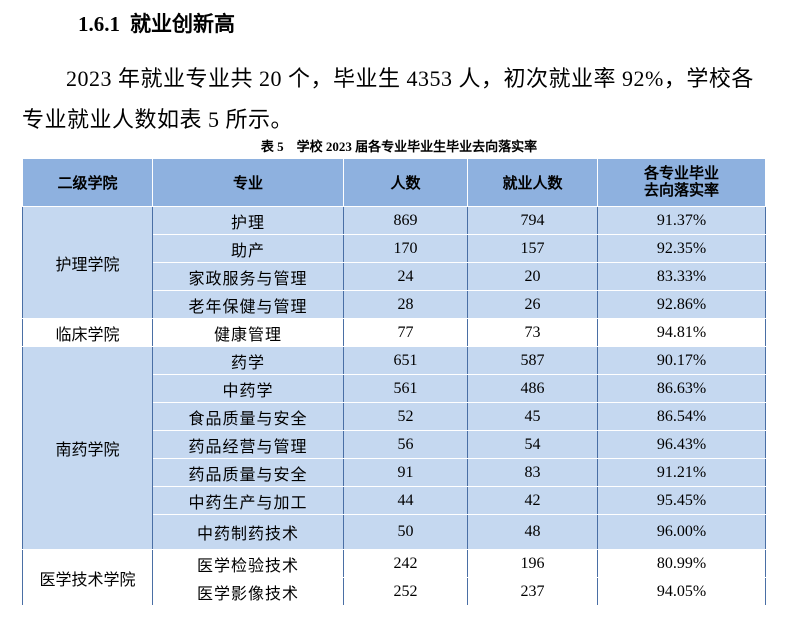 This screenshot has width=798, height=627. Describe the element at coordinates (681, 563) in the screenshot. I see `rate-cell: 80.99%` at that location.